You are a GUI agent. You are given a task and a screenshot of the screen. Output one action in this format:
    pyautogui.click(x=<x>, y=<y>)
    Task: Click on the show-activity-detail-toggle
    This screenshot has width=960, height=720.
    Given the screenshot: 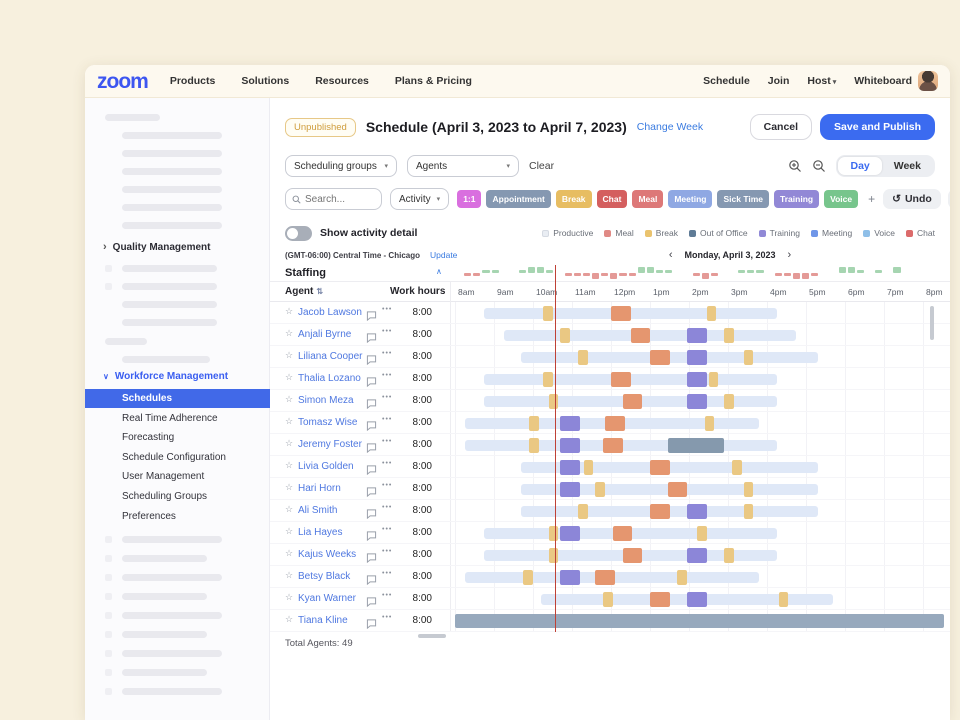 What is the action you would take?
    pyautogui.click(x=298, y=233)
    